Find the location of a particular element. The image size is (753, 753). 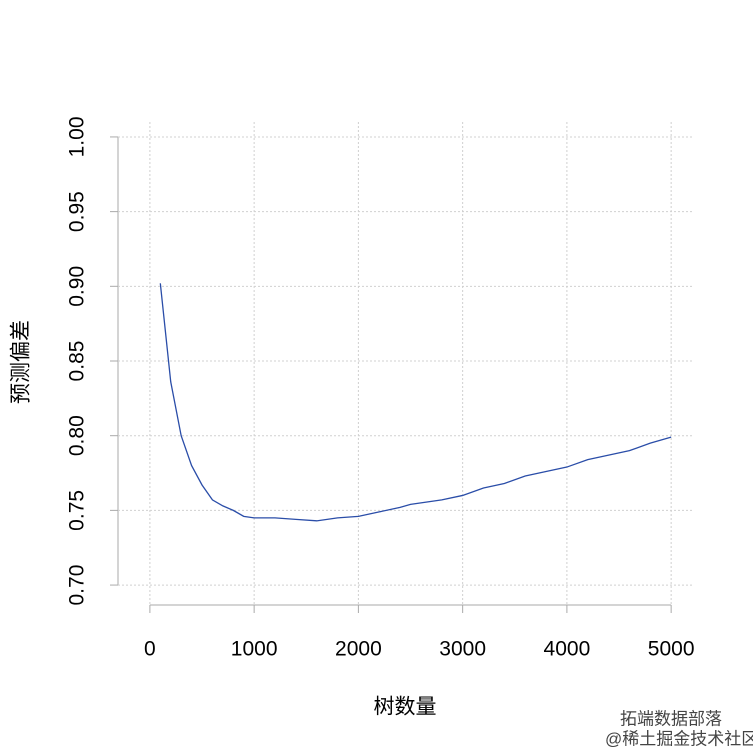

x-axis-label: 树数量 is located at coordinates (405, 707).